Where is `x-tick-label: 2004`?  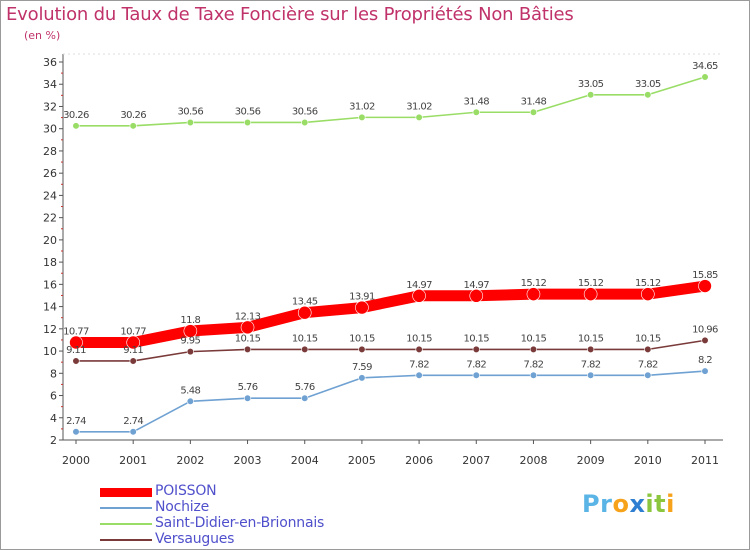
x-tick-label: 2004 is located at coordinates (305, 460).